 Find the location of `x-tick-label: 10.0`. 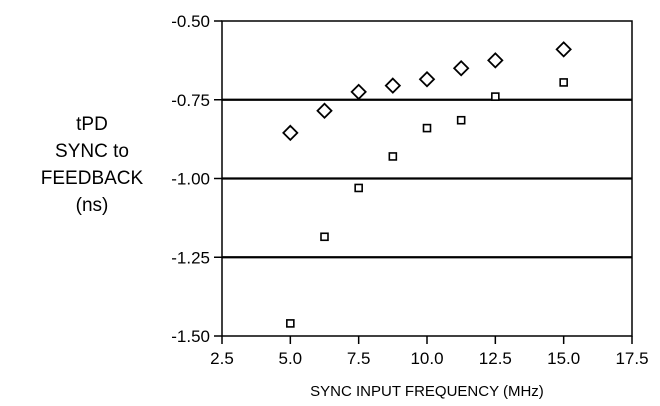

x-tick-label: 10.0 is located at coordinates (426, 358).